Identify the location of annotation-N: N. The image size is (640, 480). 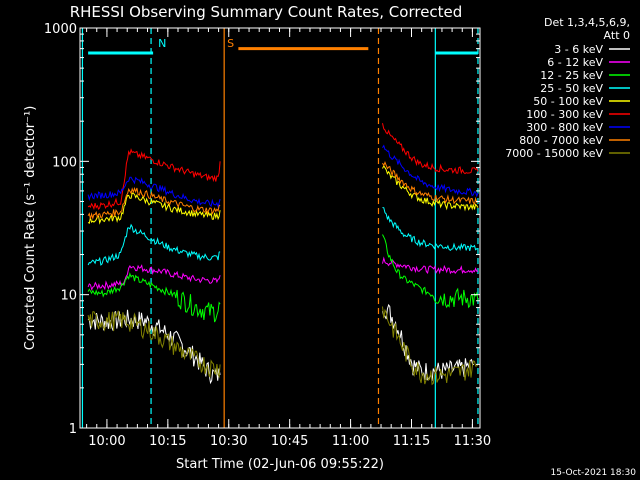
(162, 43).